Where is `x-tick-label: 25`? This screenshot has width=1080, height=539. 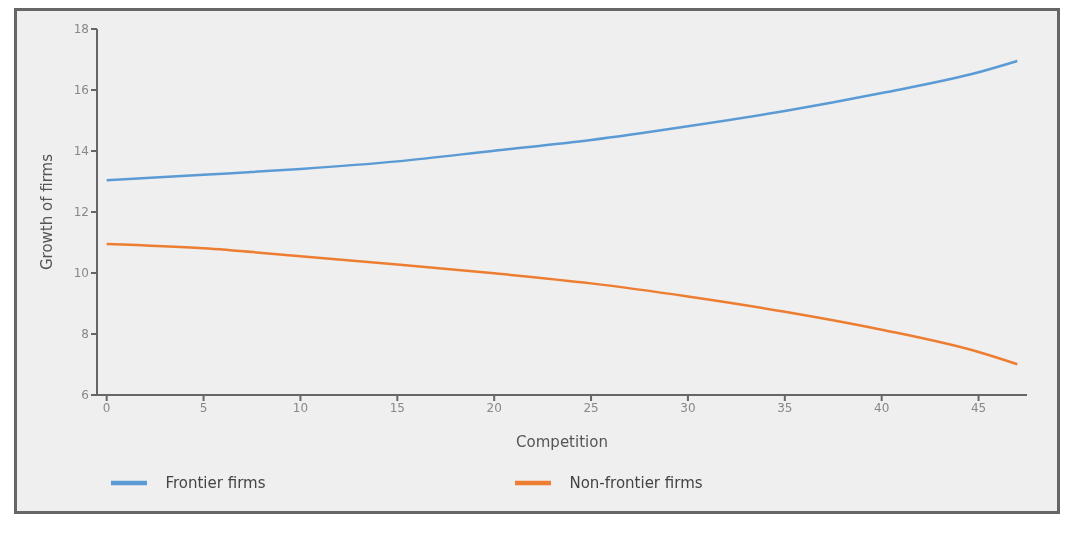
x-tick-label: 25 is located at coordinates (591, 407).